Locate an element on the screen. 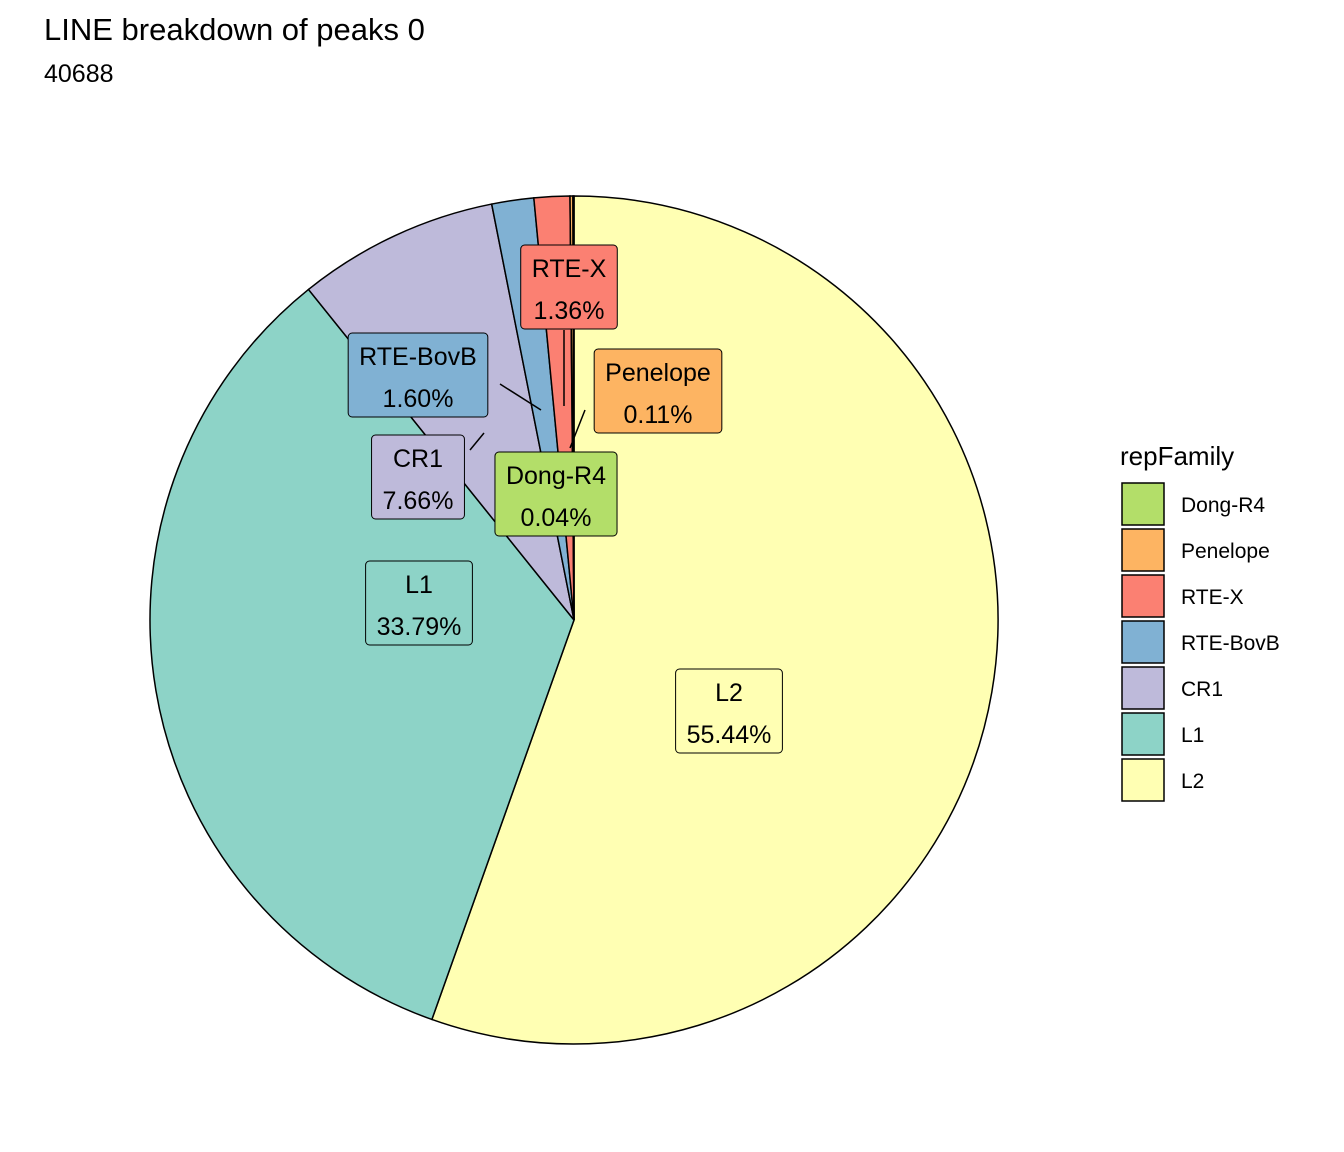 The width and height of the screenshot is (1344, 1152). legend-item-rte-x: RTE-X is located at coordinates (1182, 596).